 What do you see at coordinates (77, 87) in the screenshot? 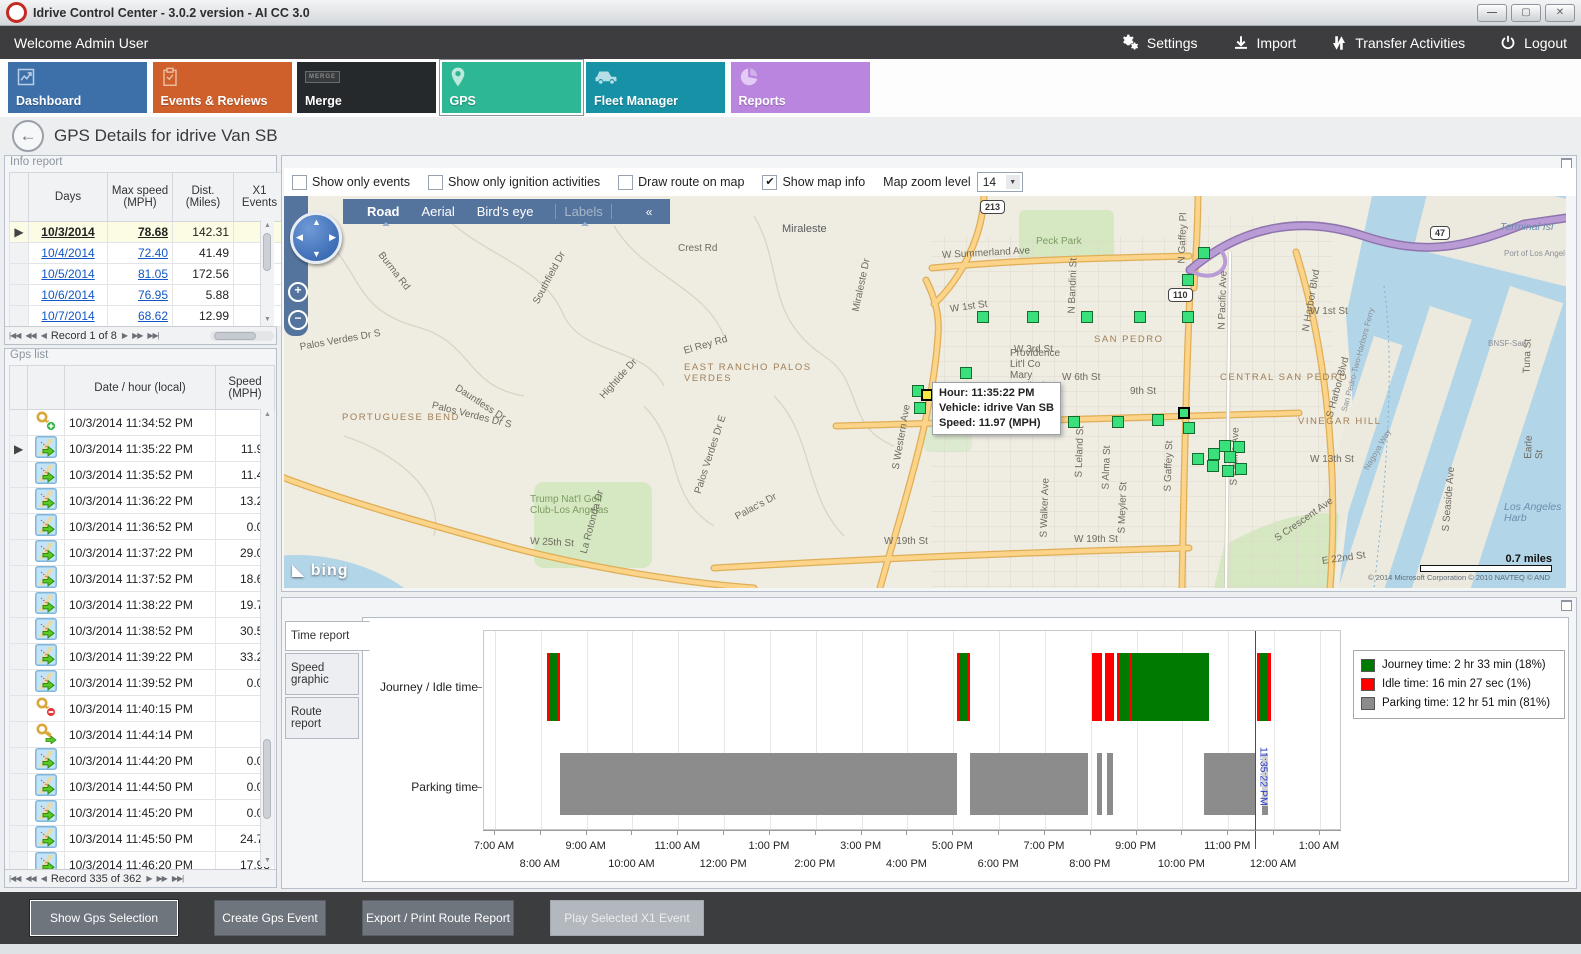
I see `nav-tile-dashboard: Dashboard` at bounding box center [77, 87].